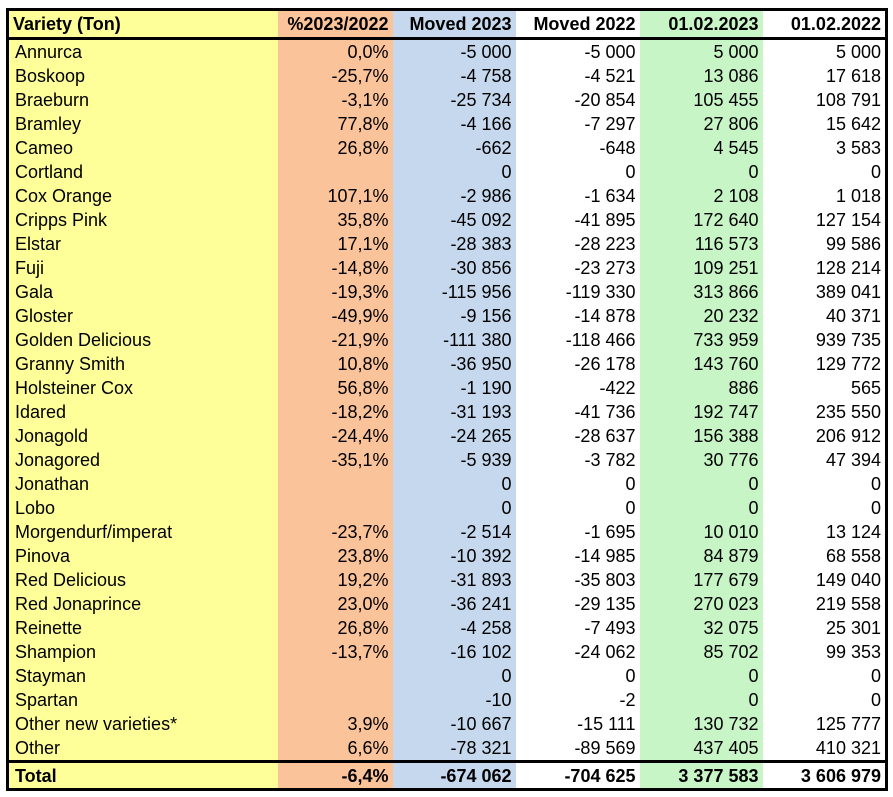  Describe the element at coordinates (447, 244) in the screenshot. I see `table-row: Elstar 17,1% -28 383 -28 223 116 573 99 586` at that location.